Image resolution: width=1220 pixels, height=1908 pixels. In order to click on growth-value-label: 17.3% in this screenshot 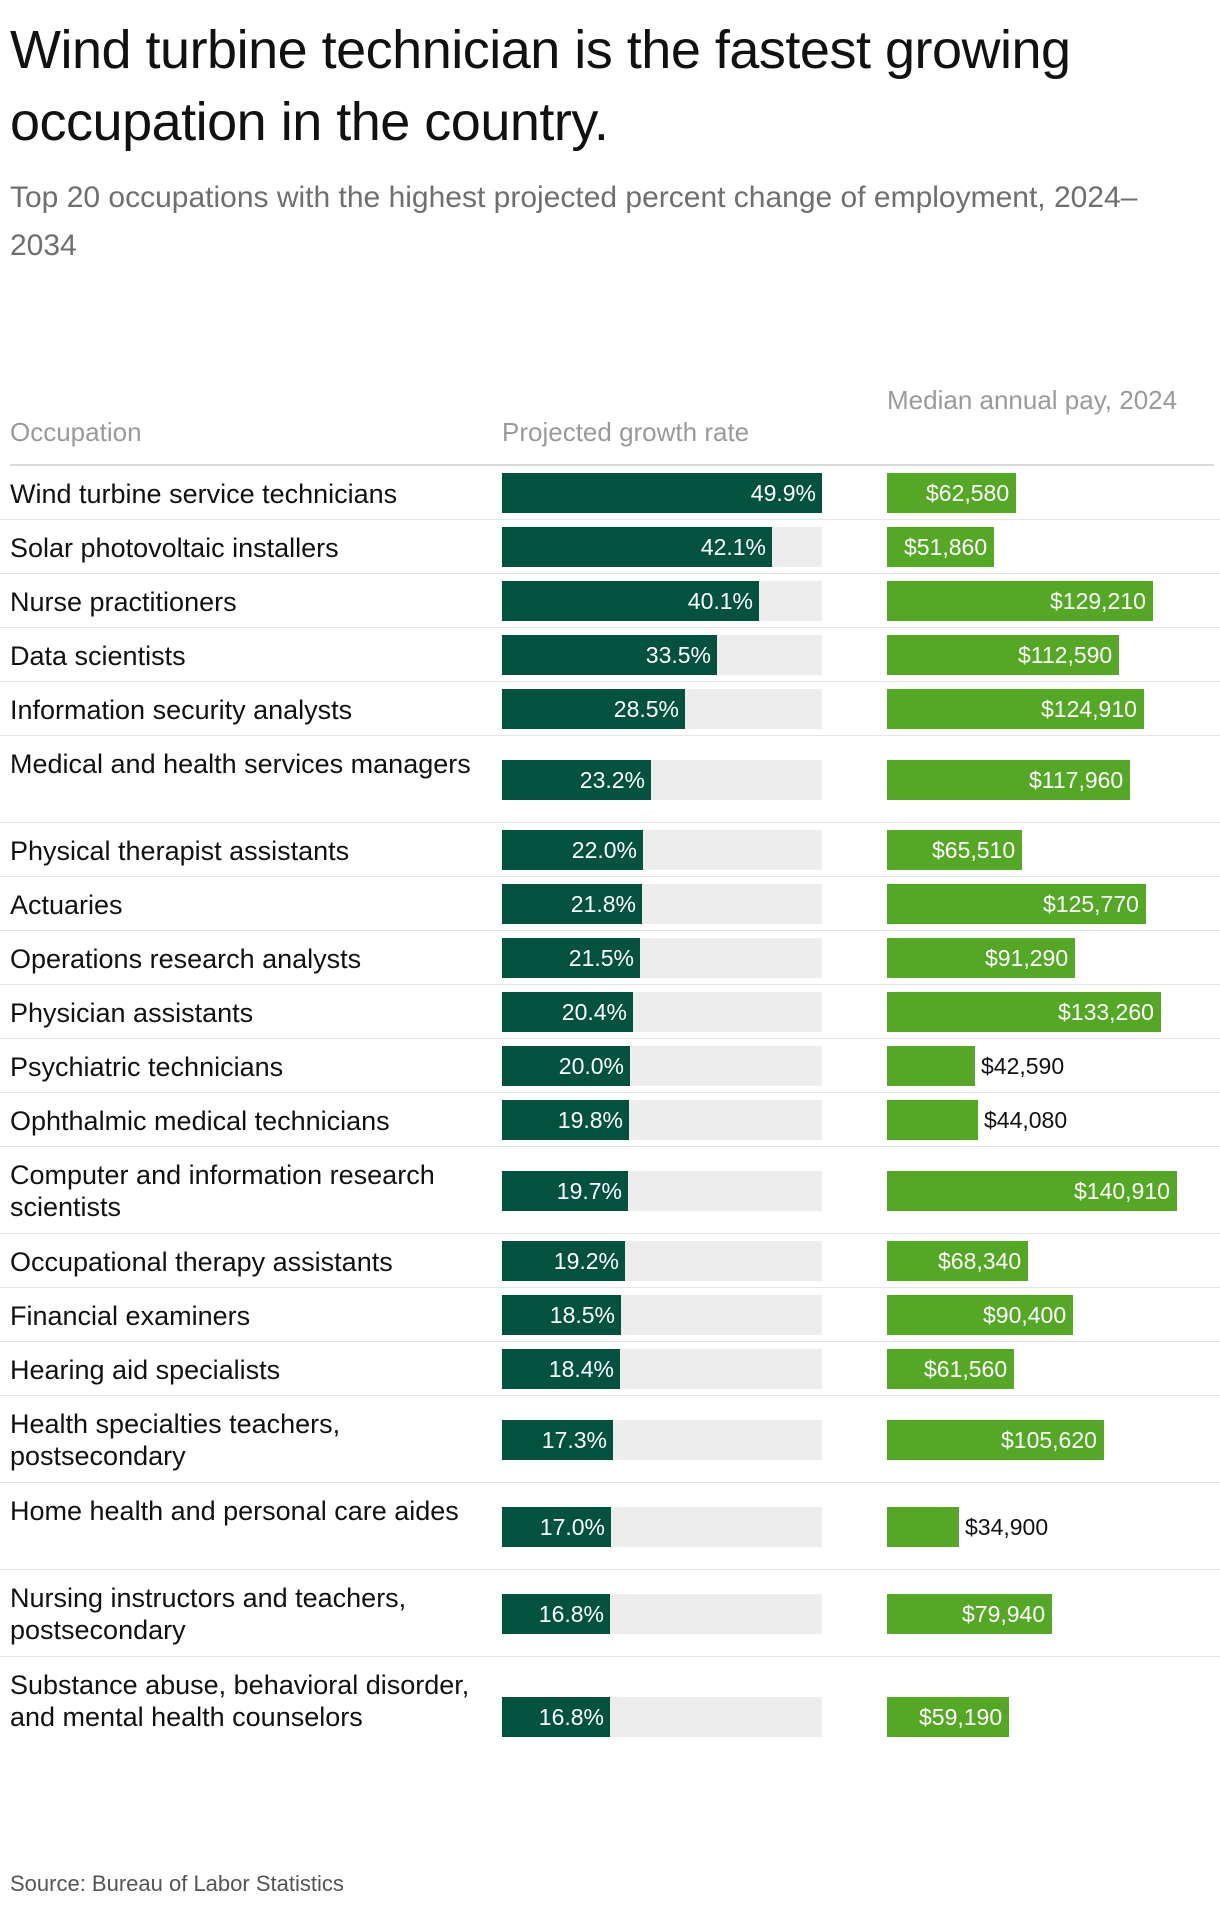, I will do `click(574, 1440)`.